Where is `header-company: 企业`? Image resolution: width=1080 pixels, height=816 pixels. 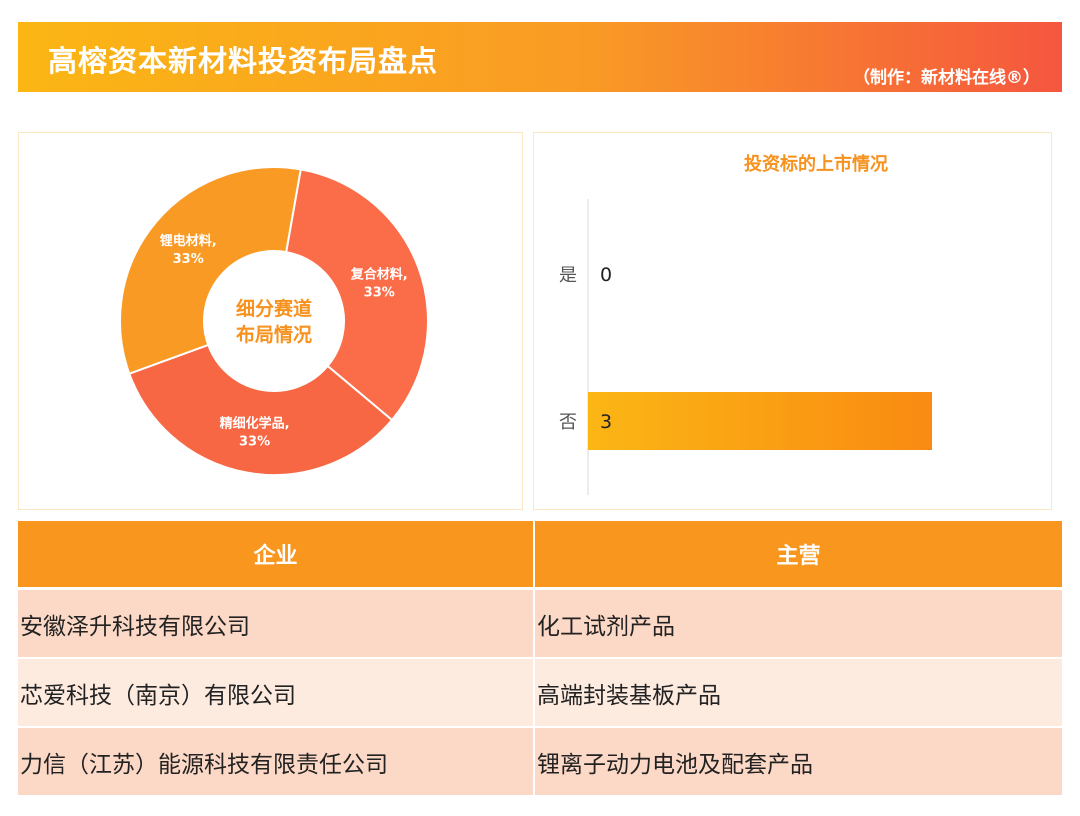 header-company: 企业 is located at coordinates (276, 555).